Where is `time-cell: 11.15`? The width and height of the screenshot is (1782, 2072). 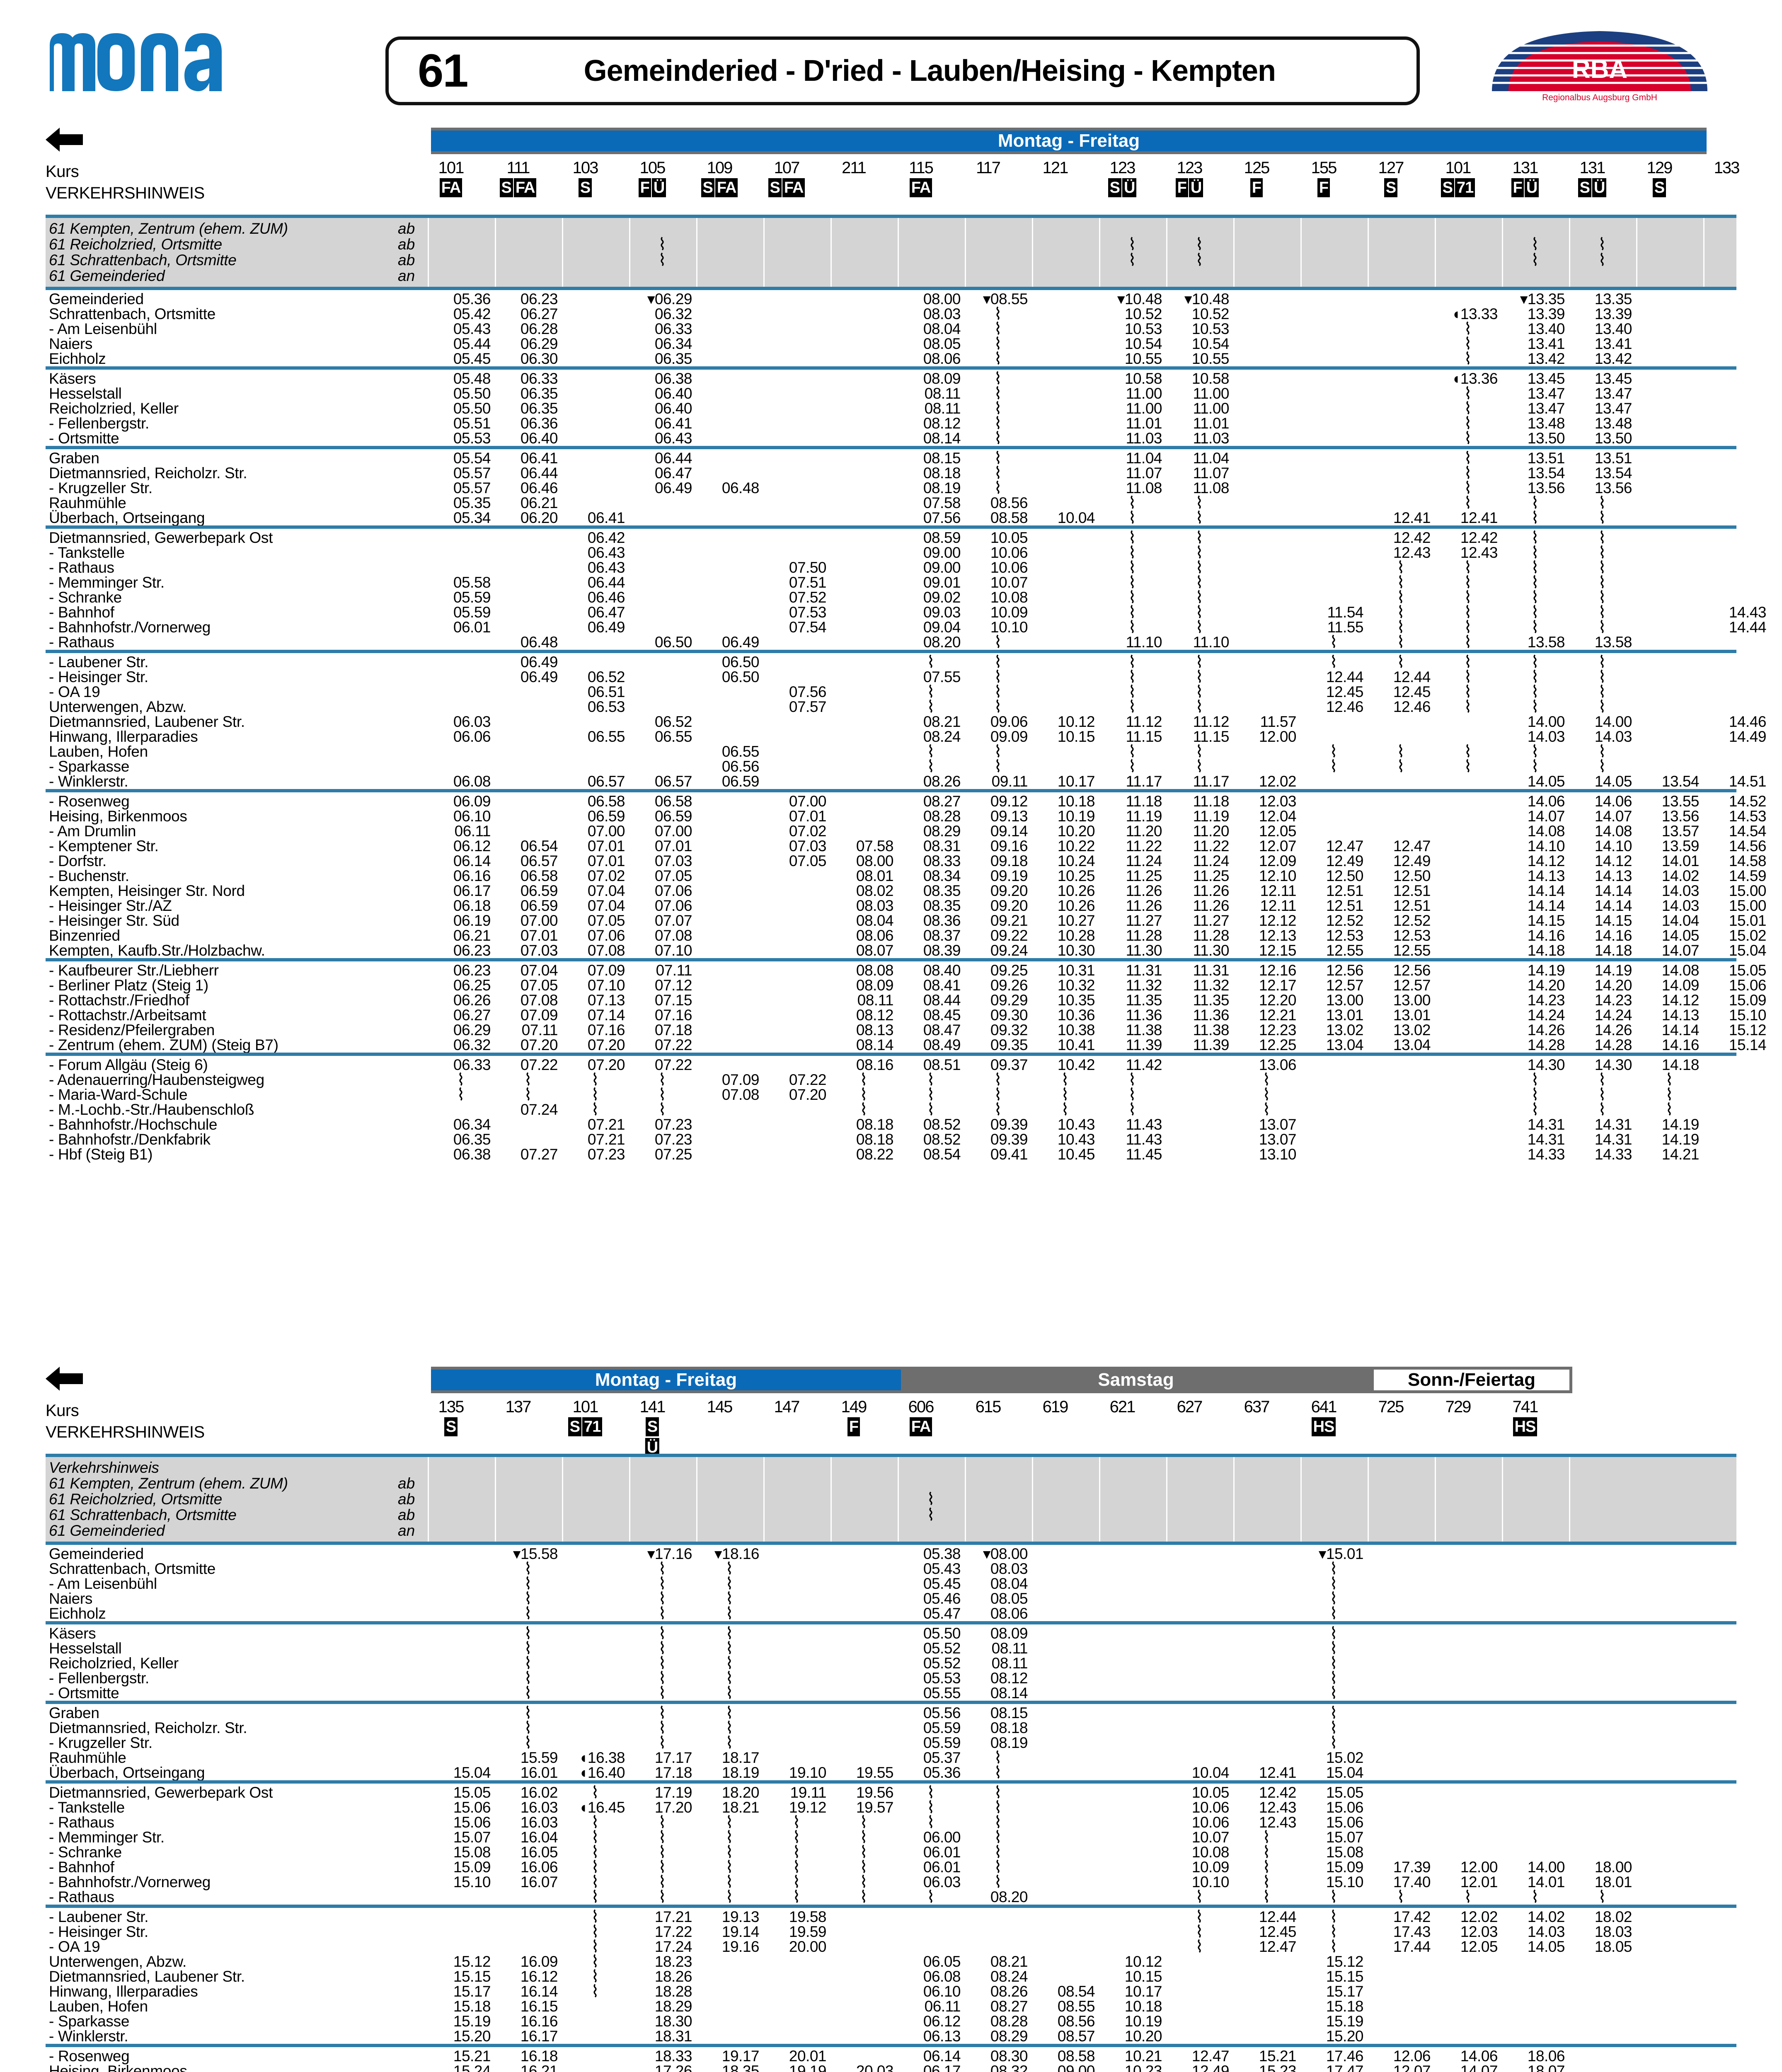 time-cell: 11.15 is located at coordinates (1144, 736).